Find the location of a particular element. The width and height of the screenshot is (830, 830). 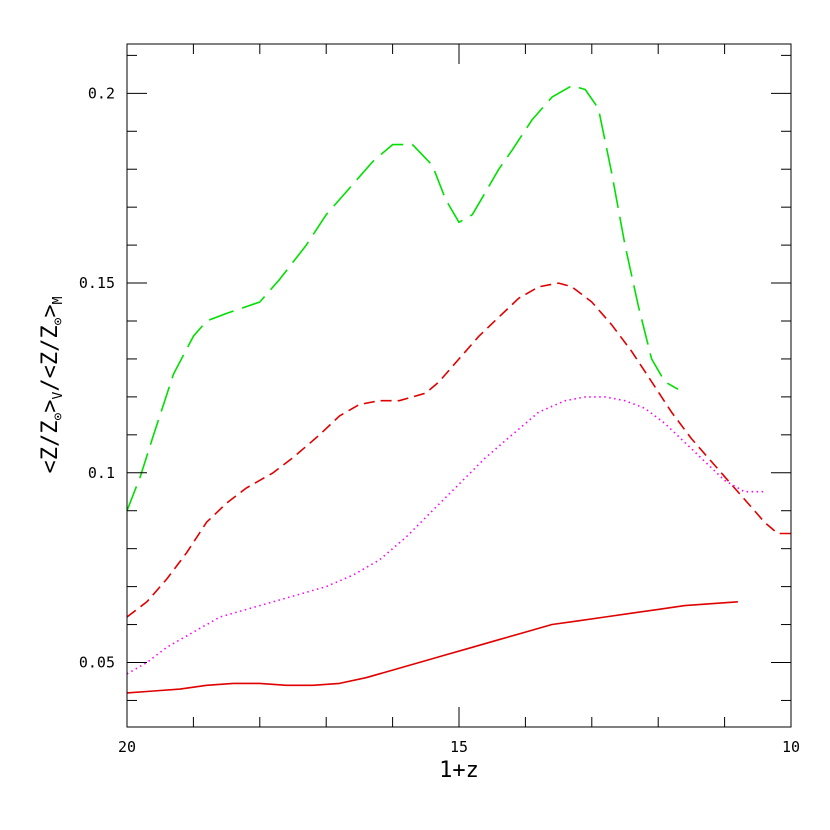

x-tick-label: 10 is located at coordinates (791, 747).